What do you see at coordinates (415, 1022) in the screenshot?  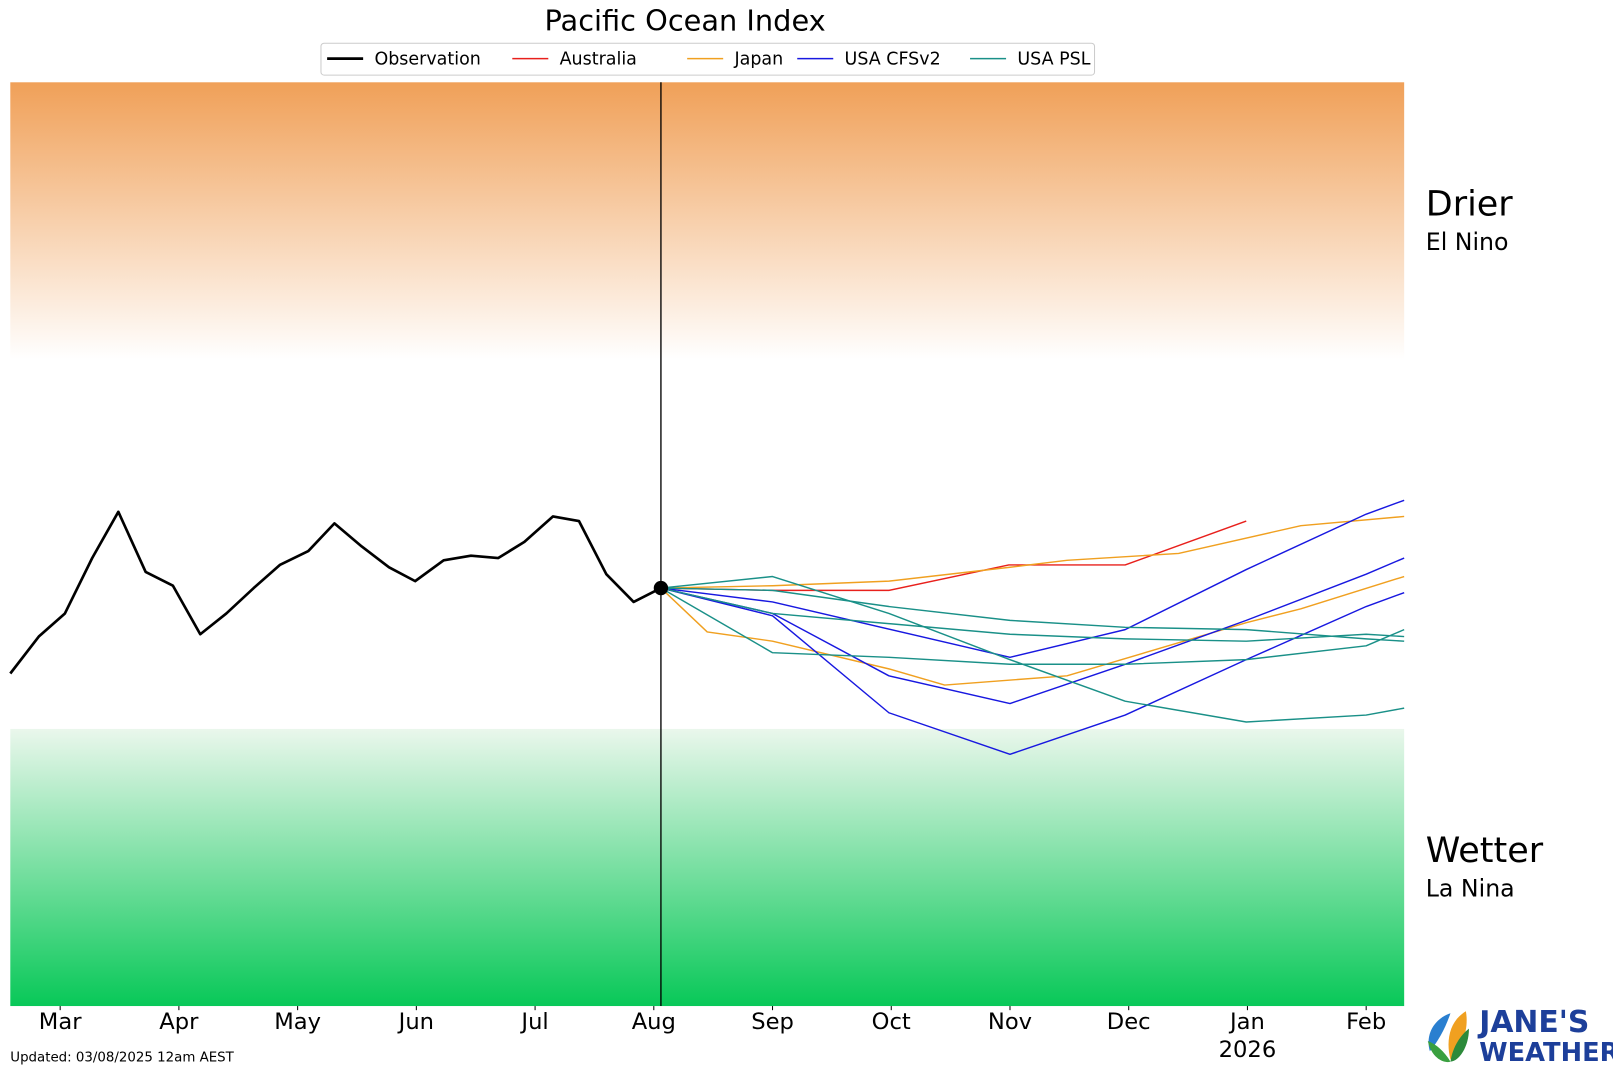 I see `x-tick-label: Jun` at bounding box center [415, 1022].